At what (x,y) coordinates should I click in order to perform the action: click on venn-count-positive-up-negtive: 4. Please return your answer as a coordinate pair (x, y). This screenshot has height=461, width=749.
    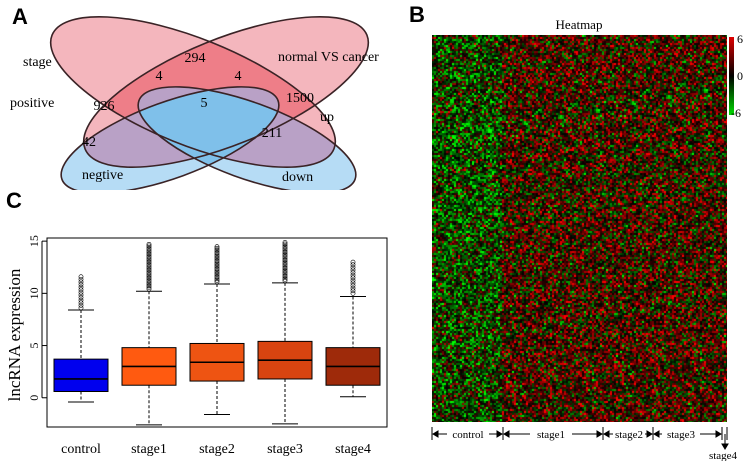
    Looking at the image, I should click on (159, 76).